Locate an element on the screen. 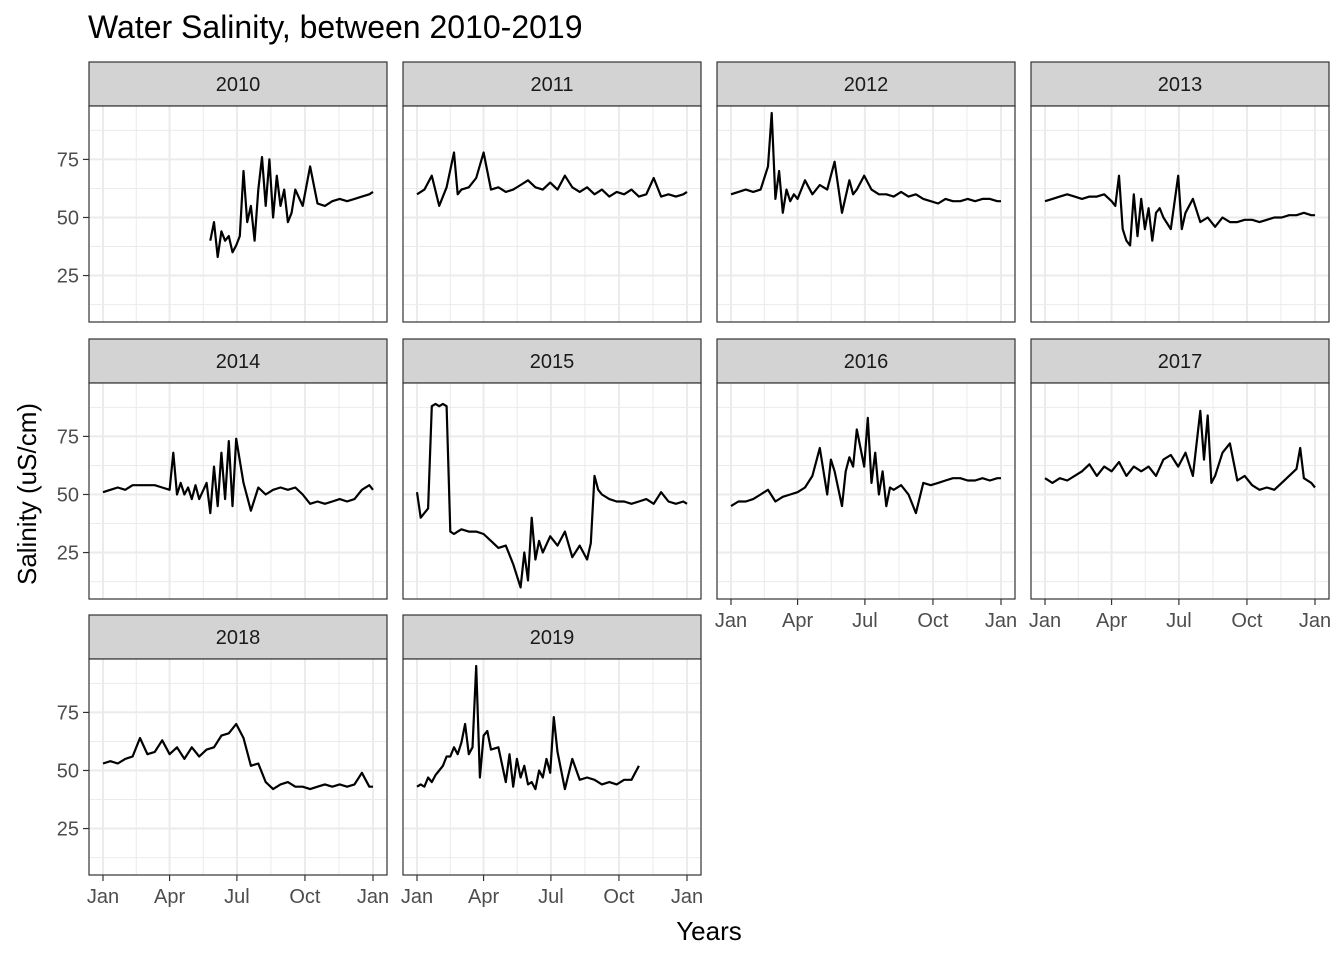  strip-2012 is located at coordinates (866, 84).